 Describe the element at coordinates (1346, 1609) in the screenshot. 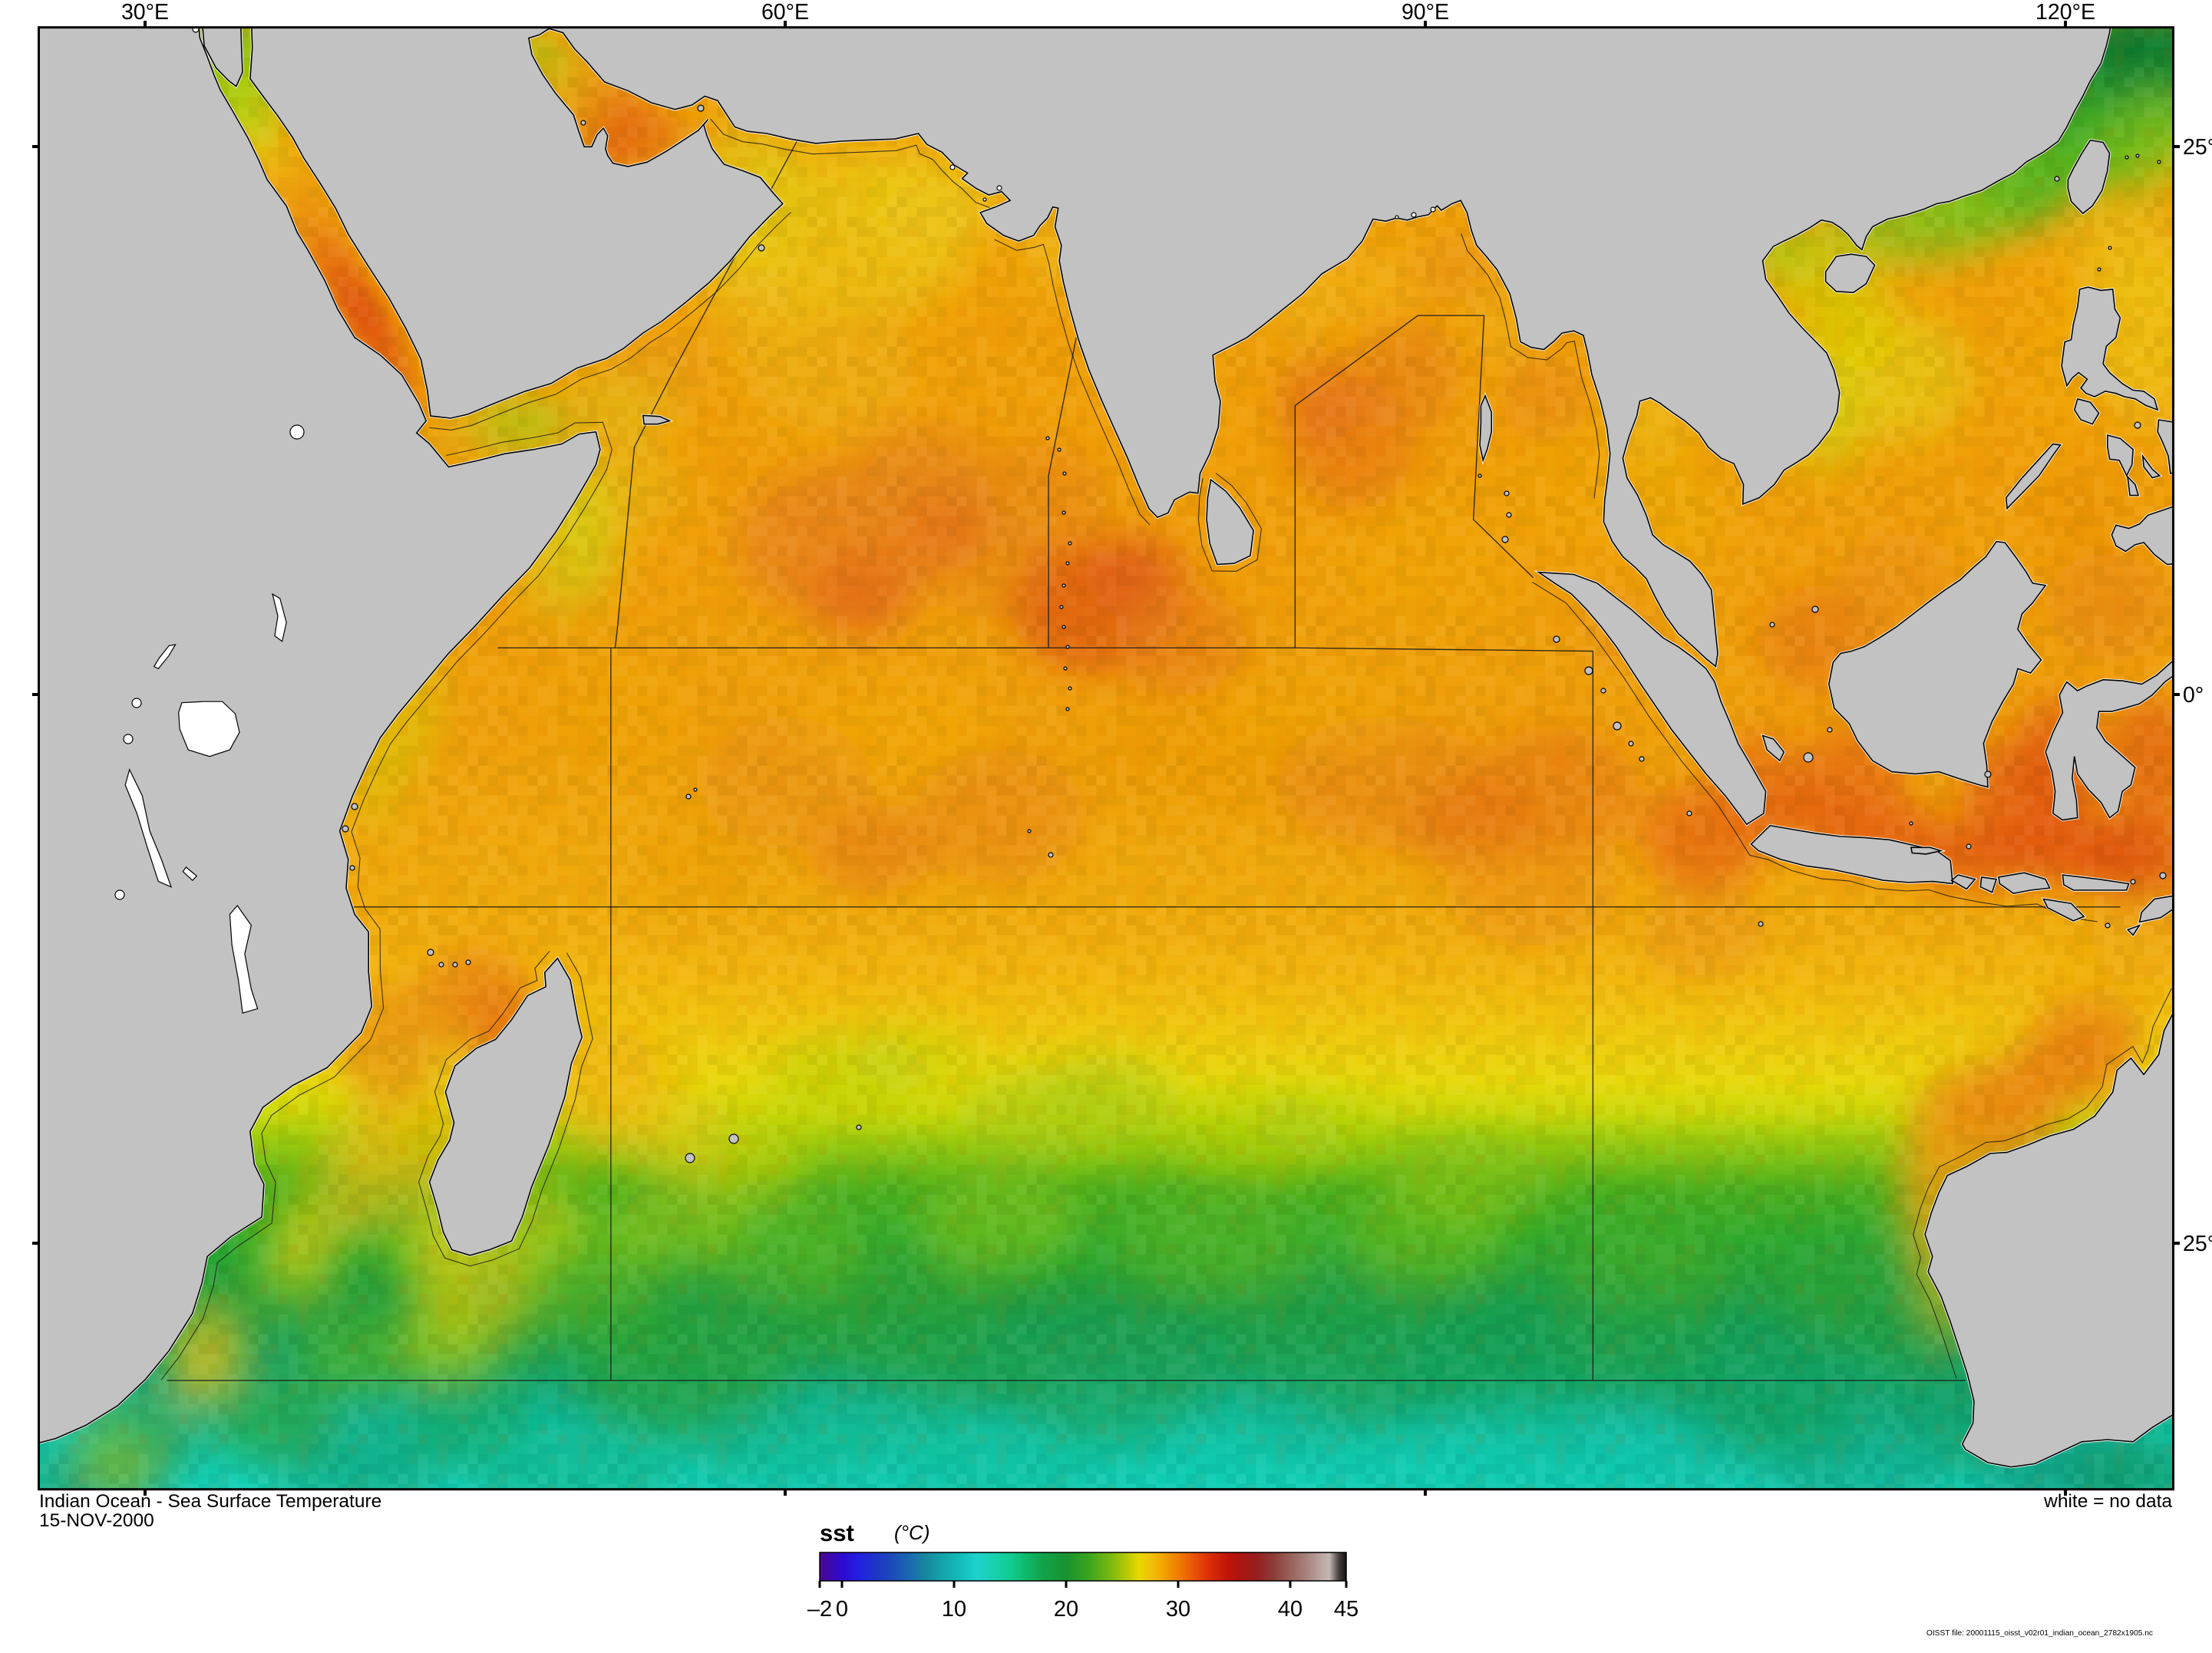

I see `svg-text: 45` at that location.